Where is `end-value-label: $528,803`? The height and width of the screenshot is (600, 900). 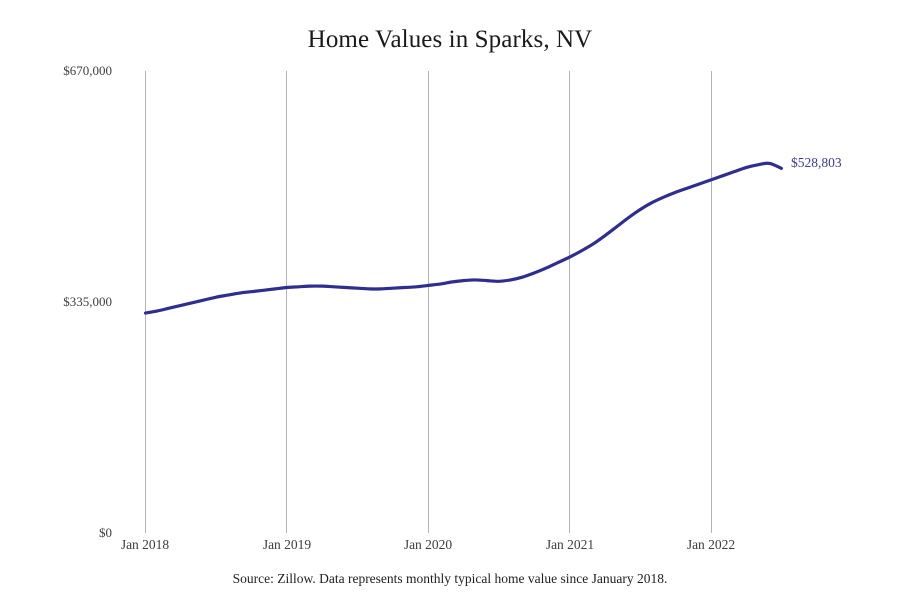 end-value-label: $528,803 is located at coordinates (816, 162).